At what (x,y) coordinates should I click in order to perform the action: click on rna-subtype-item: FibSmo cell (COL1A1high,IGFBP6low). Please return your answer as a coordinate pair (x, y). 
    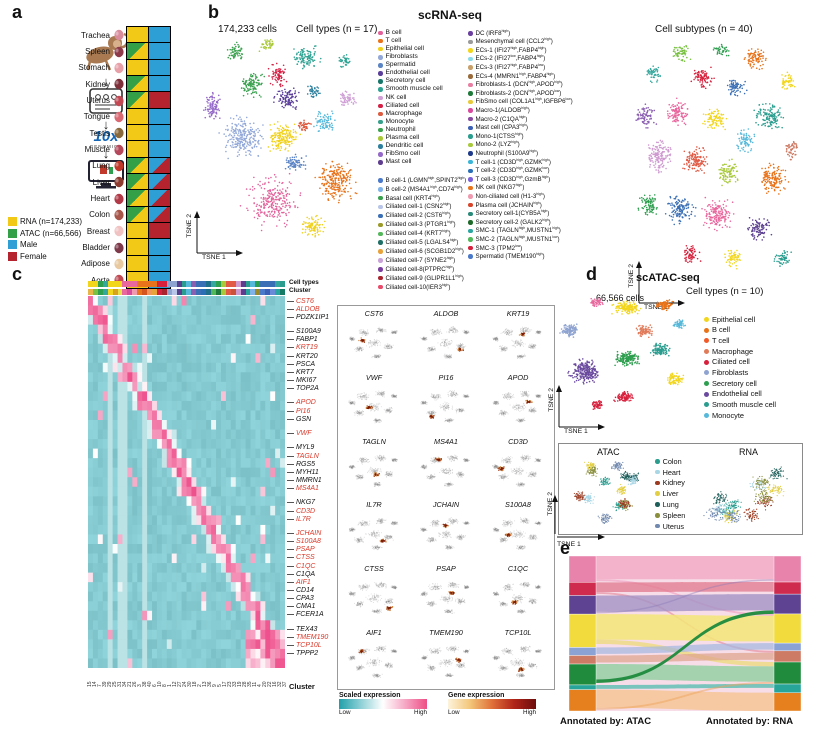
    Looking at the image, I should click on (520, 102).